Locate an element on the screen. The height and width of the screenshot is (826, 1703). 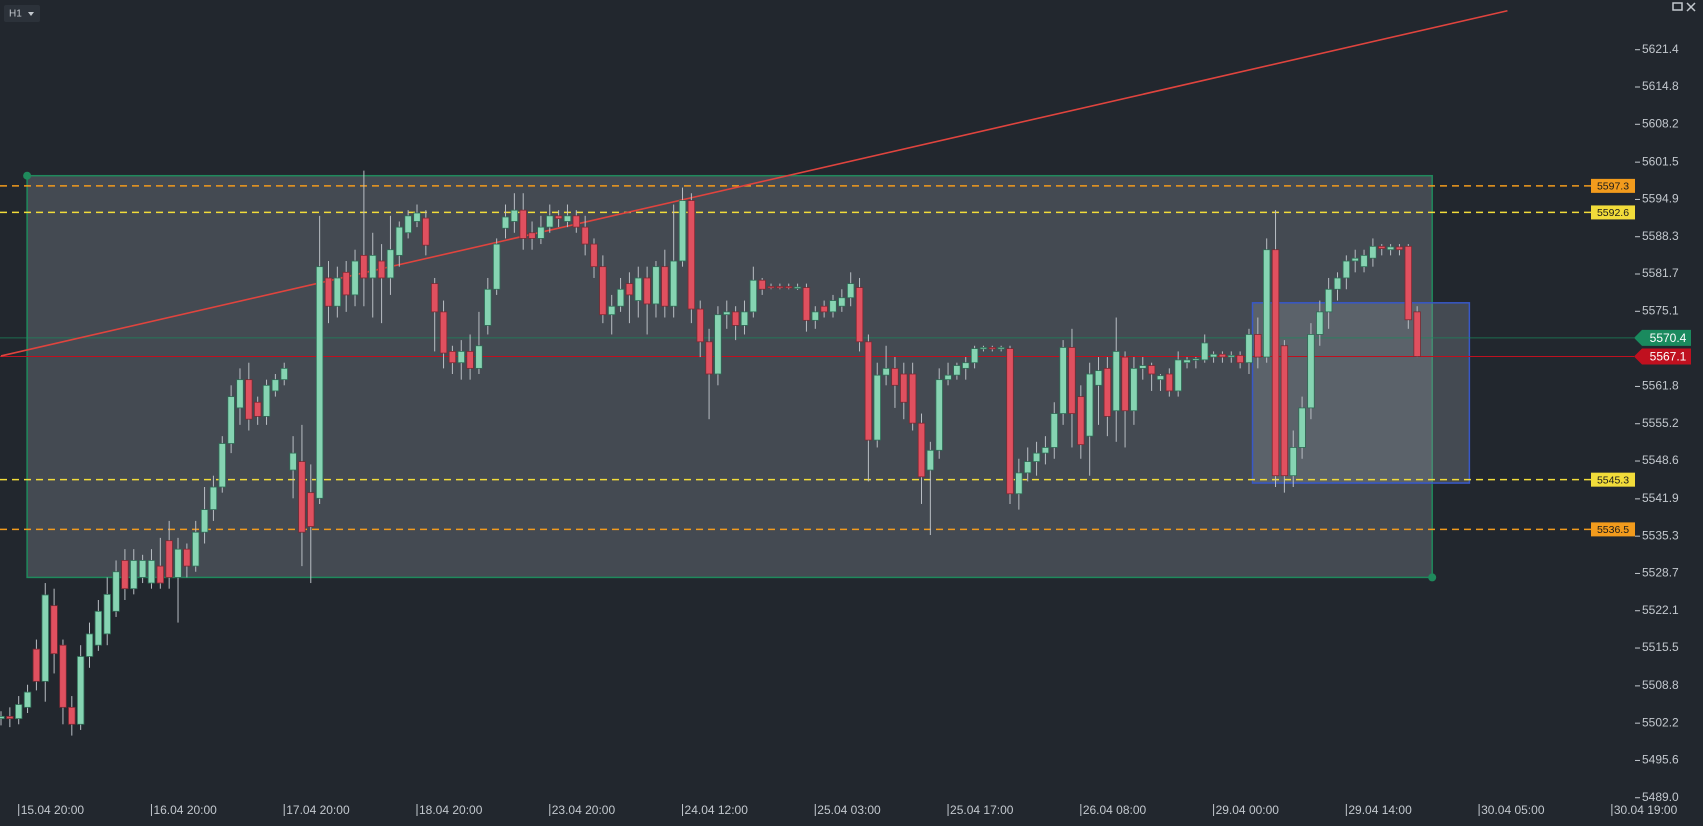
y-tick-label: 5575.1 is located at coordinates (1660, 310).